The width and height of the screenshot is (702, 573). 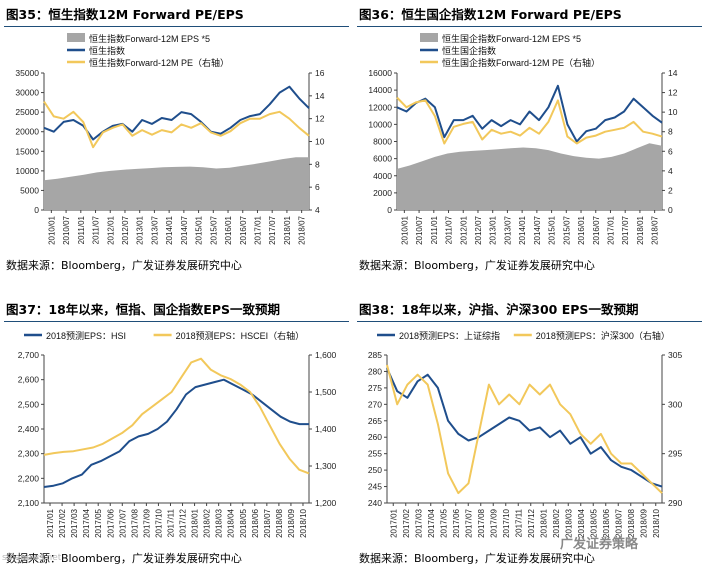 I want to click on x-tick-label: 2015/07, so click(x=213, y=229).